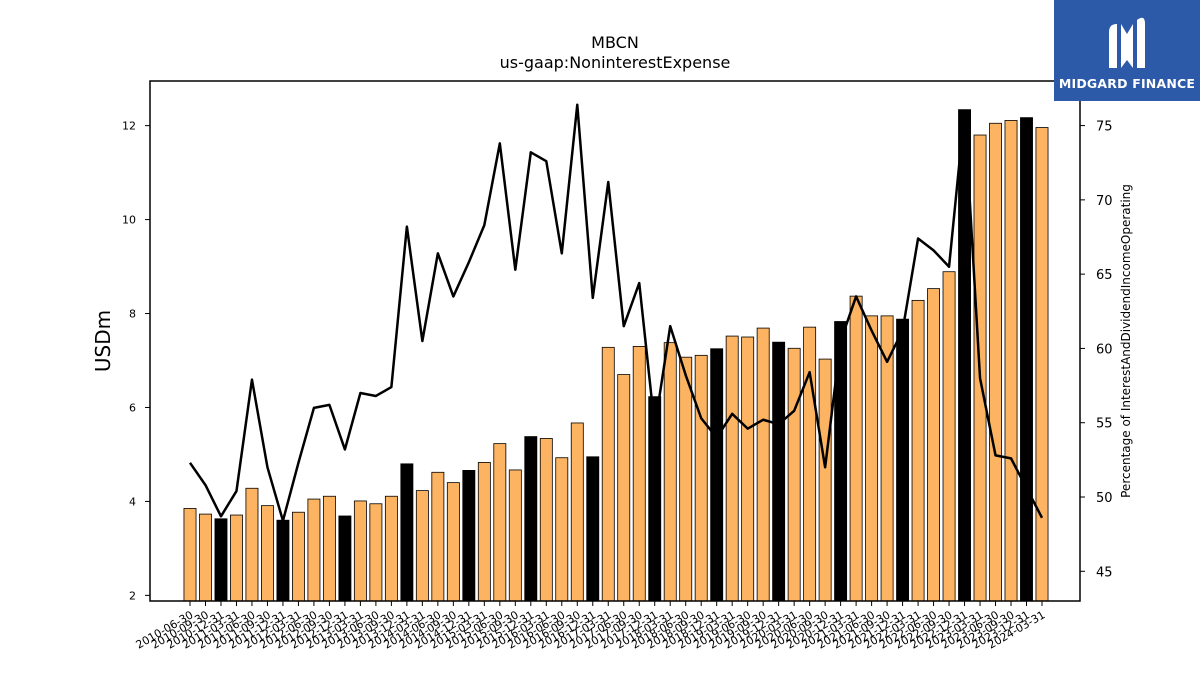 Image resolution: width=1200 pixels, height=675 pixels. What do you see at coordinates (132, 314) in the screenshot?
I see `left-tick-label: 8` at bounding box center [132, 314].